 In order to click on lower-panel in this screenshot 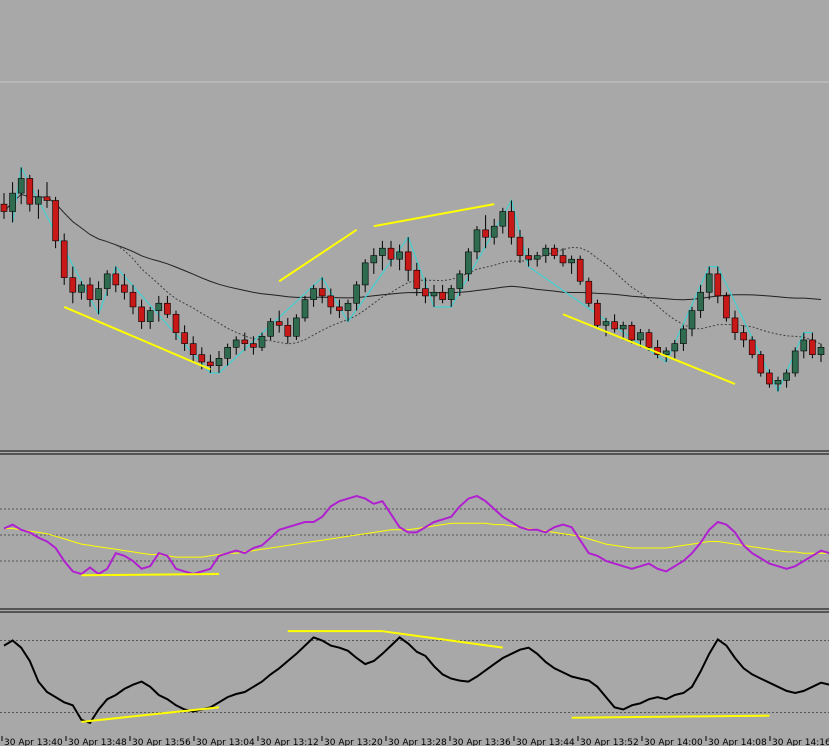, I will do `click(414, 677)`.